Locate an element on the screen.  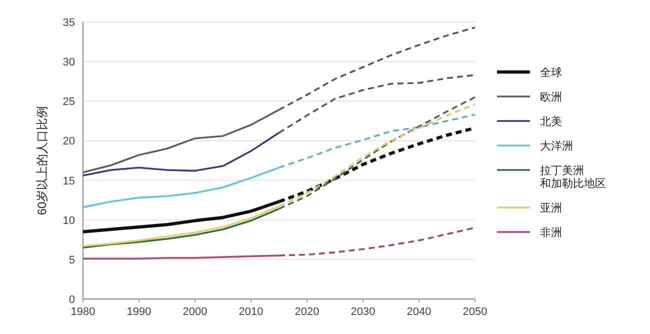
x-tick-label: 2050 is located at coordinates (475, 312).